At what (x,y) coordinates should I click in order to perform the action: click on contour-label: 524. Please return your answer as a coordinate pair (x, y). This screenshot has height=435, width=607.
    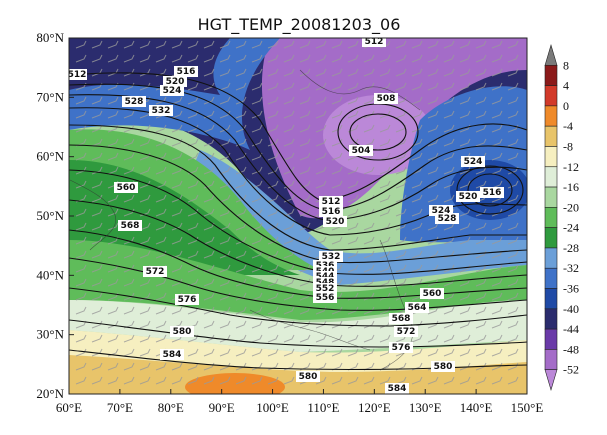
    Looking at the image, I should click on (172, 91).